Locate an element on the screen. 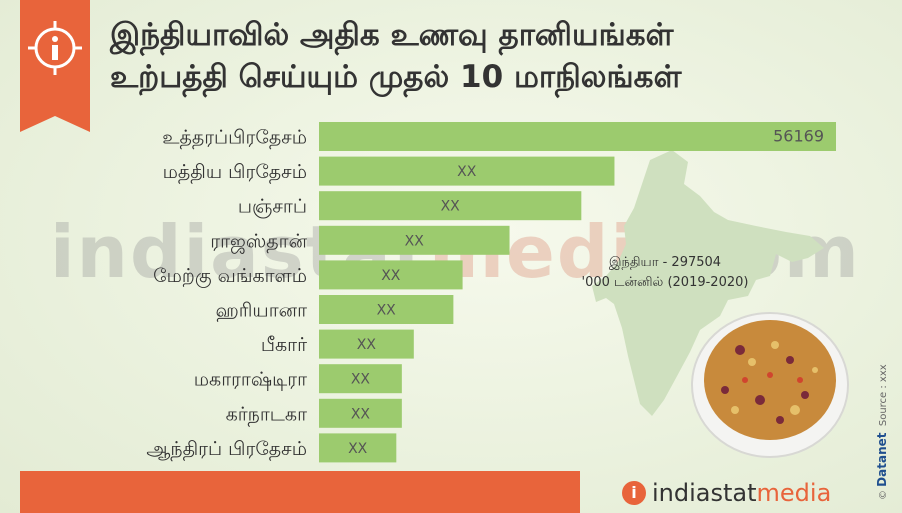 The width and height of the screenshot is (902, 513). india-map-shape is located at coordinates (708, 283).